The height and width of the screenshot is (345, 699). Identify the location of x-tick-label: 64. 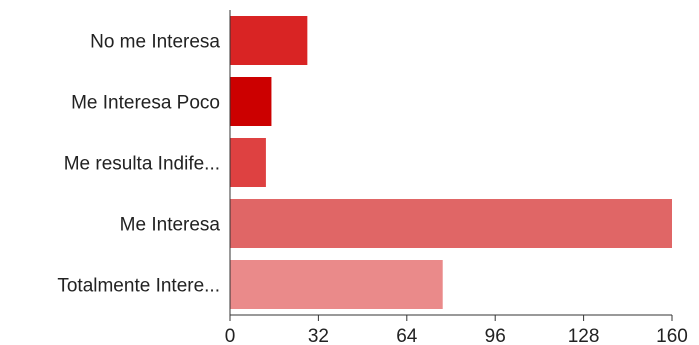
(407, 335).